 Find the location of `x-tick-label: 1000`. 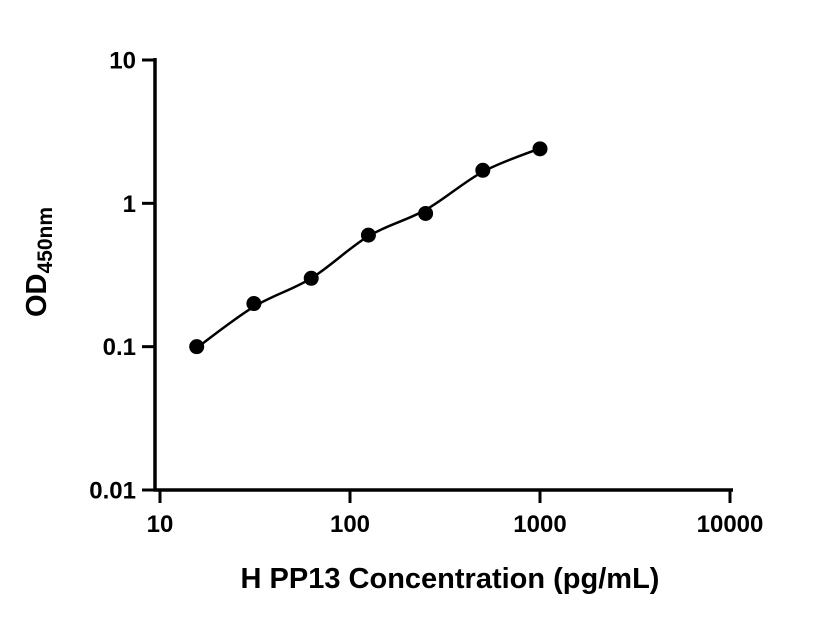

x-tick-label: 1000 is located at coordinates (539, 524).